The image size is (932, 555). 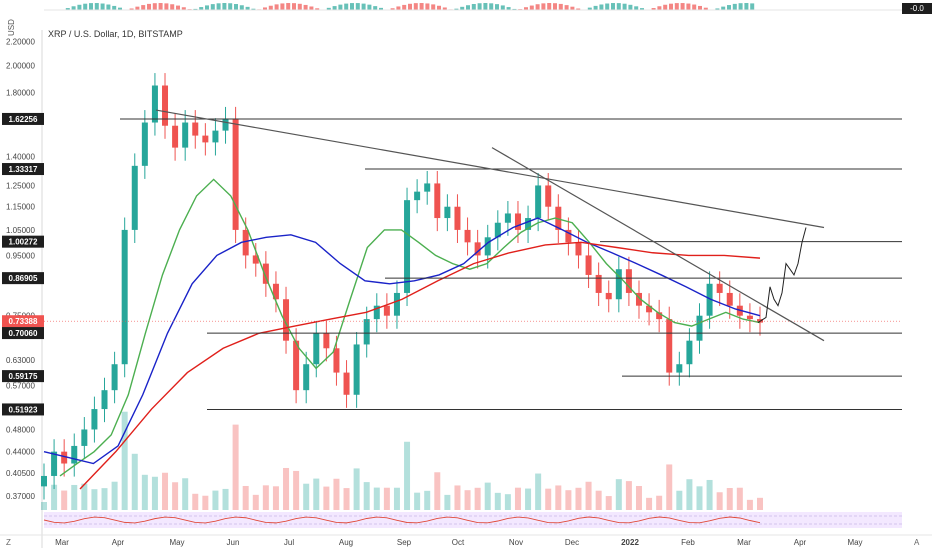 I want to click on x-tick-label: May, so click(x=176, y=542).